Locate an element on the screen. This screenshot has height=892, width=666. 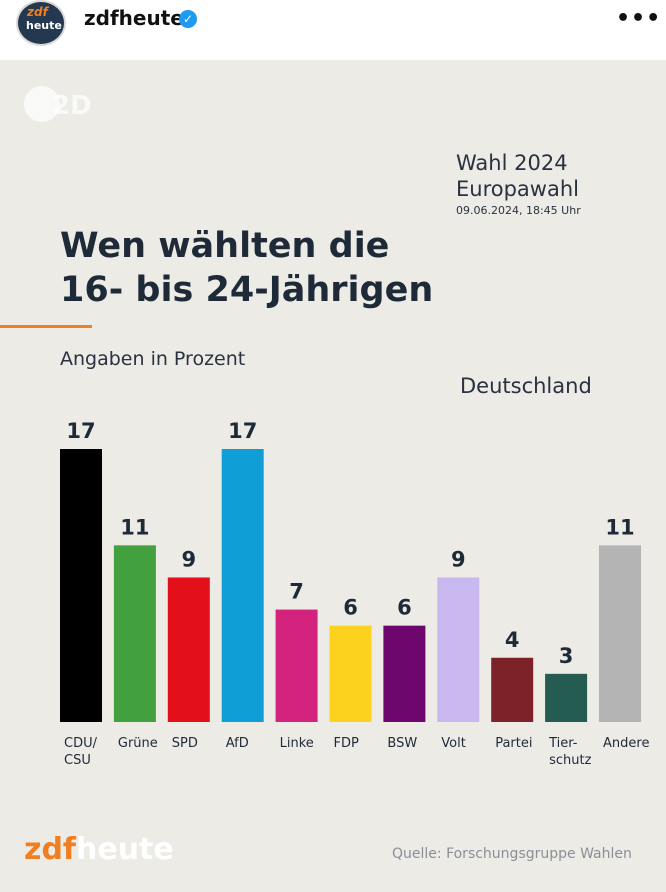
value-label-2: 9 is located at coordinates (188, 559).